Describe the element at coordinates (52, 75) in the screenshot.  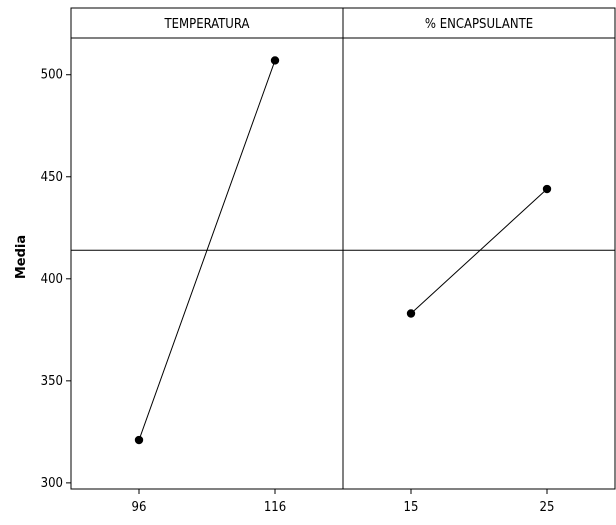
I see `y-tick-label: 500` at that location.